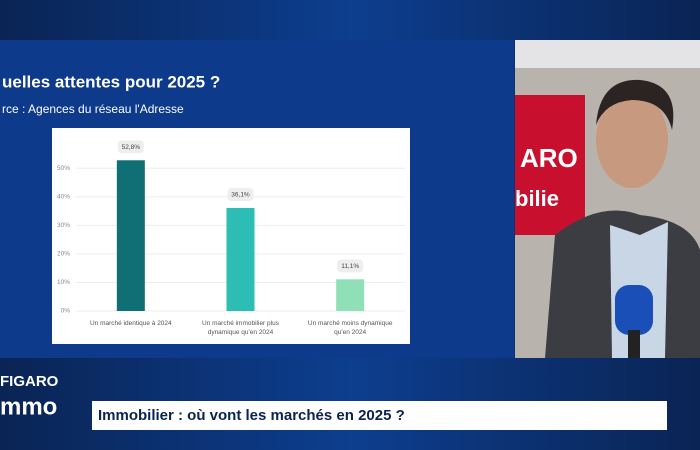  I want to click on chart-title: uelles attentes pour 2025 ?, so click(111, 81).